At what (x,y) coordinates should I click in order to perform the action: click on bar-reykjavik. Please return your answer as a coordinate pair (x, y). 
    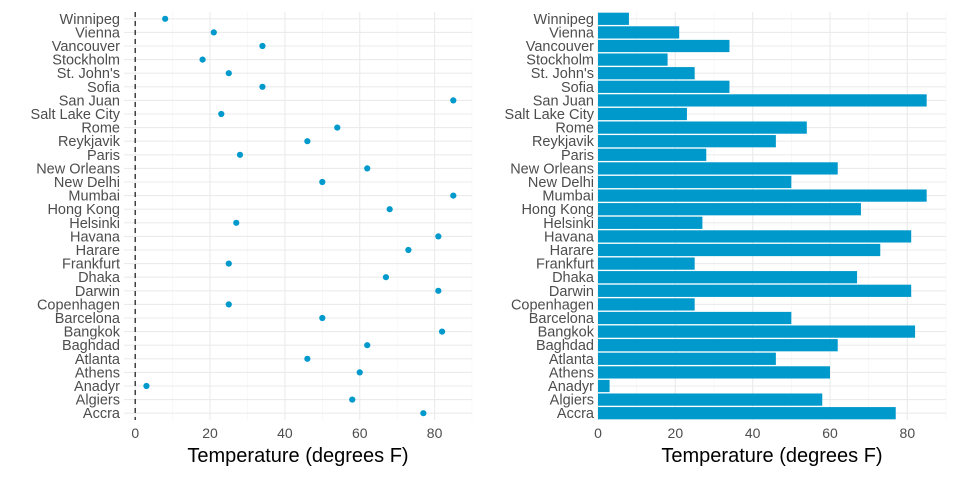
    Looking at the image, I should click on (687, 141).